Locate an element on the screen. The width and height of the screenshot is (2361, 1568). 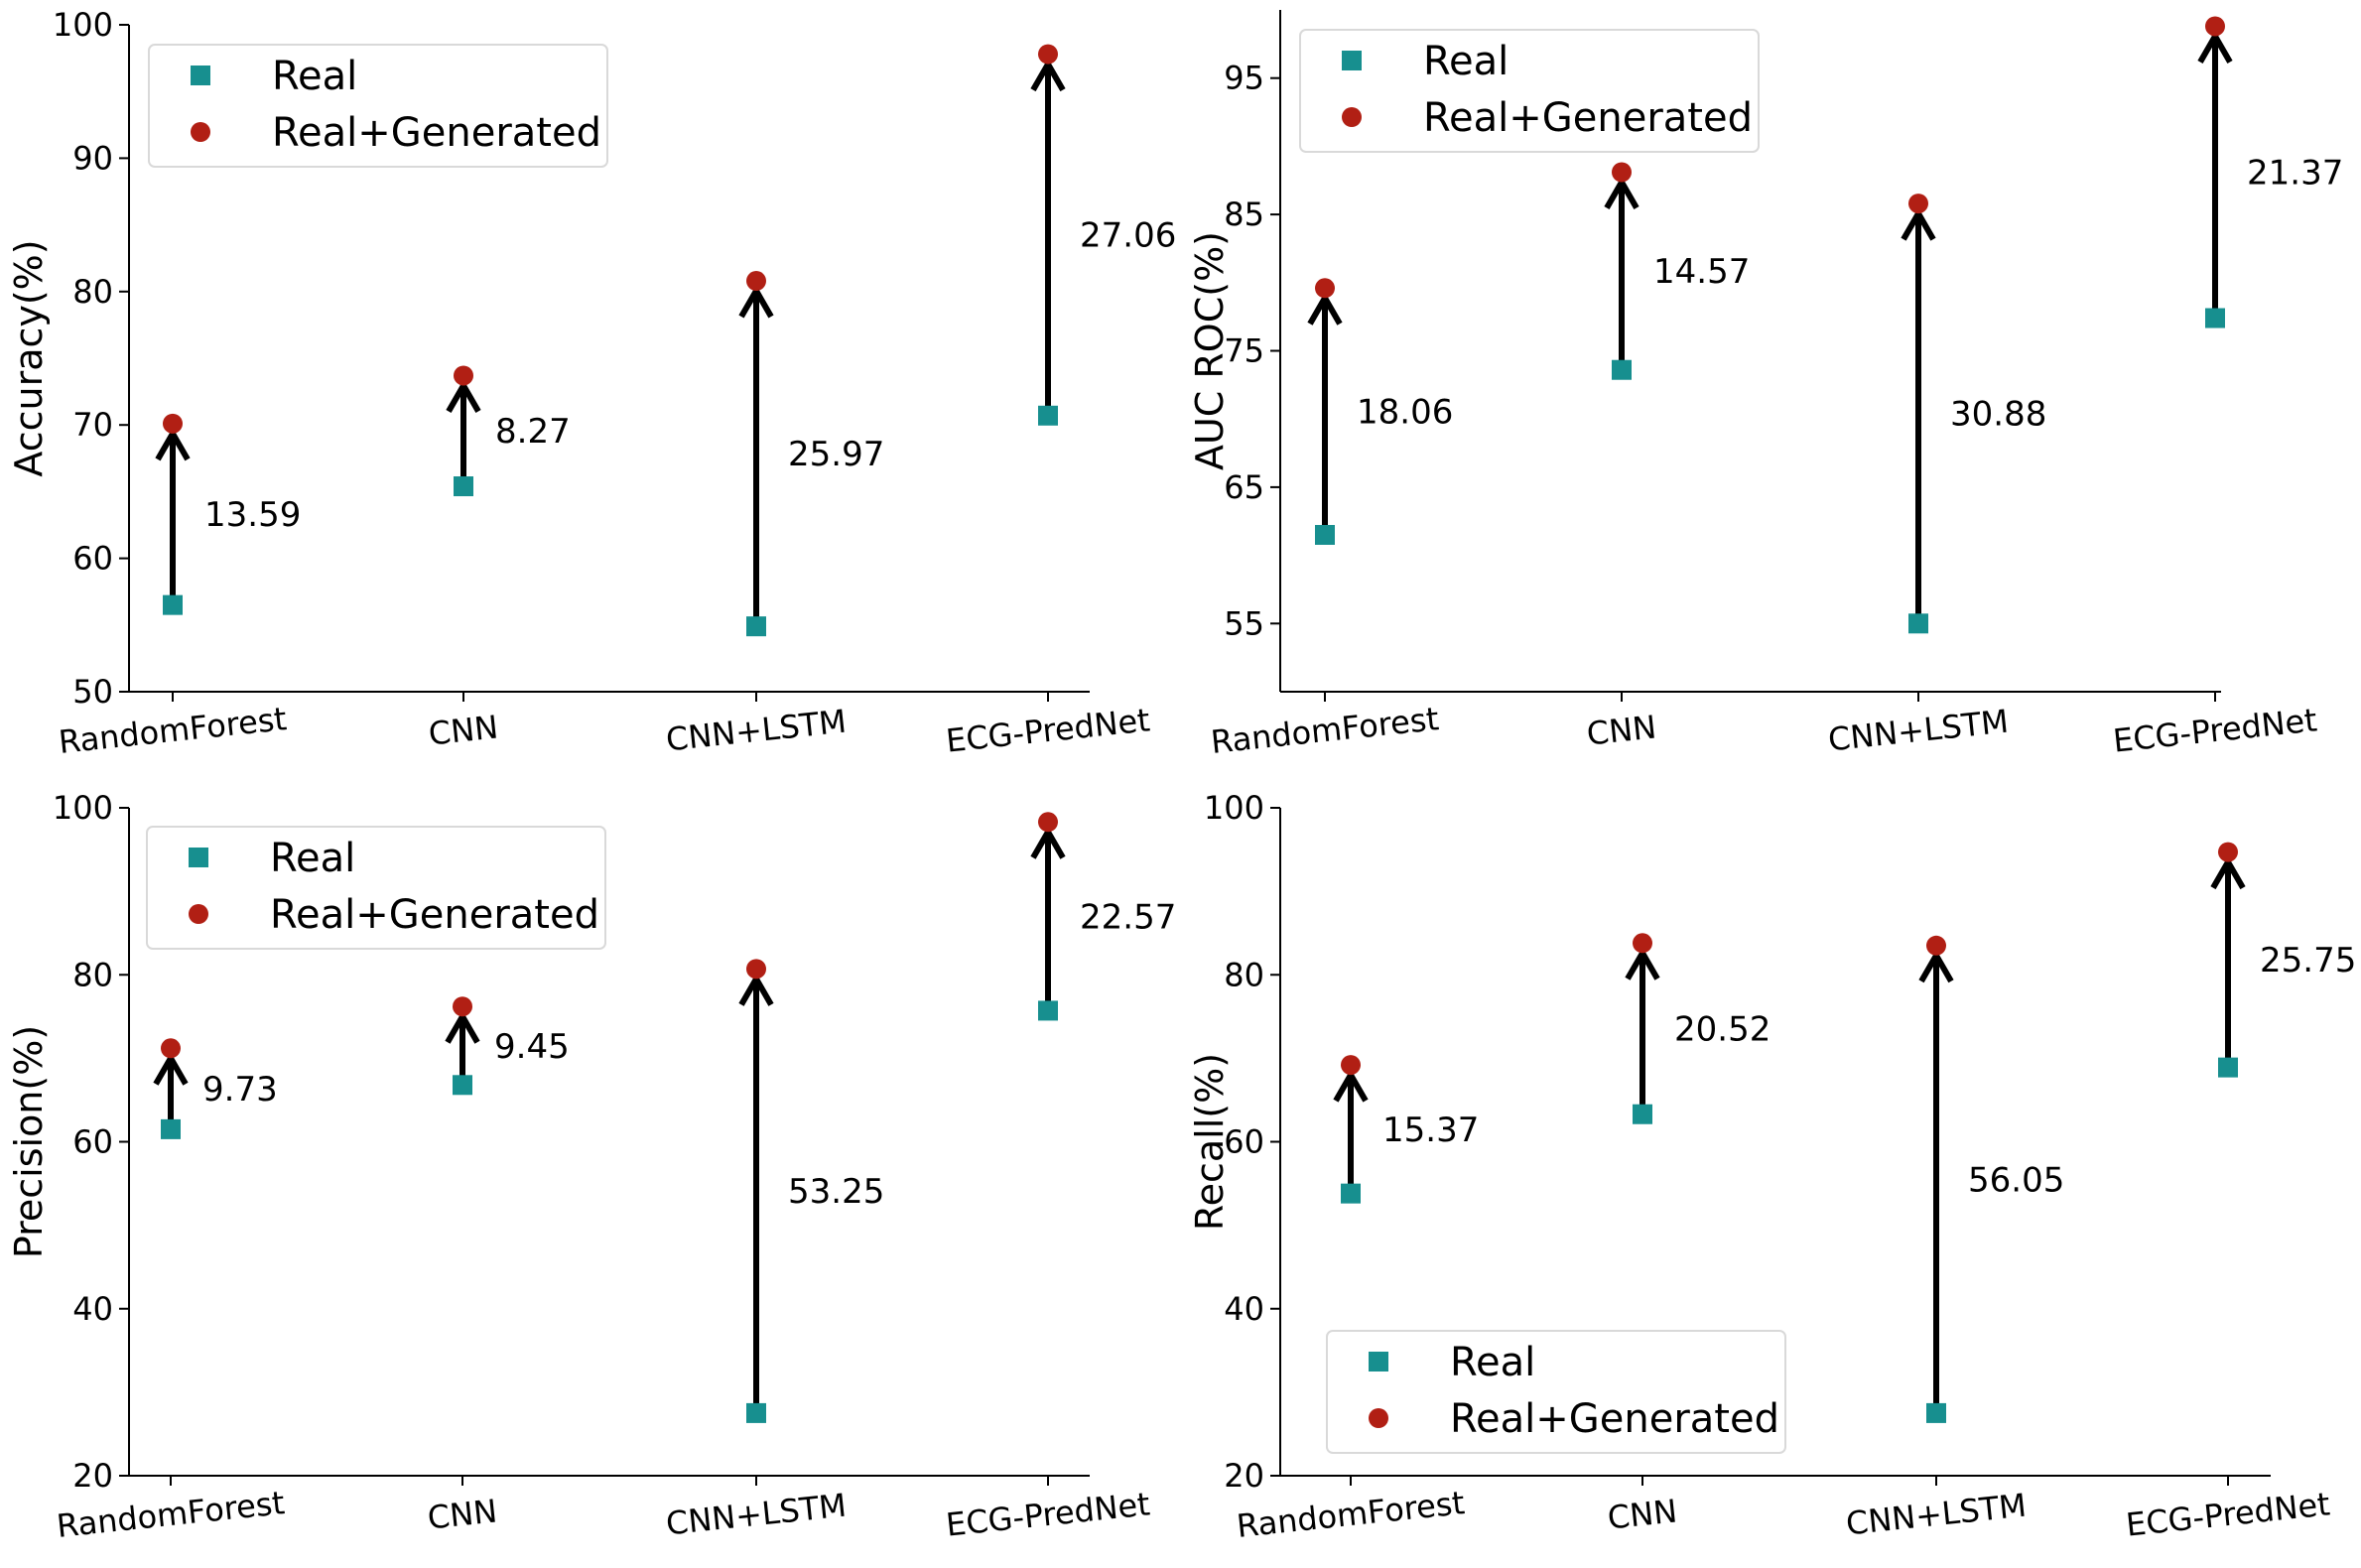
delta-label: 27.06 is located at coordinates (1128, 236).